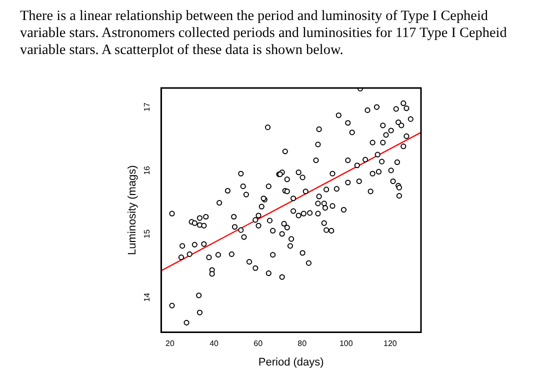  I want to click on y-tick-label: 14, so click(147, 297).